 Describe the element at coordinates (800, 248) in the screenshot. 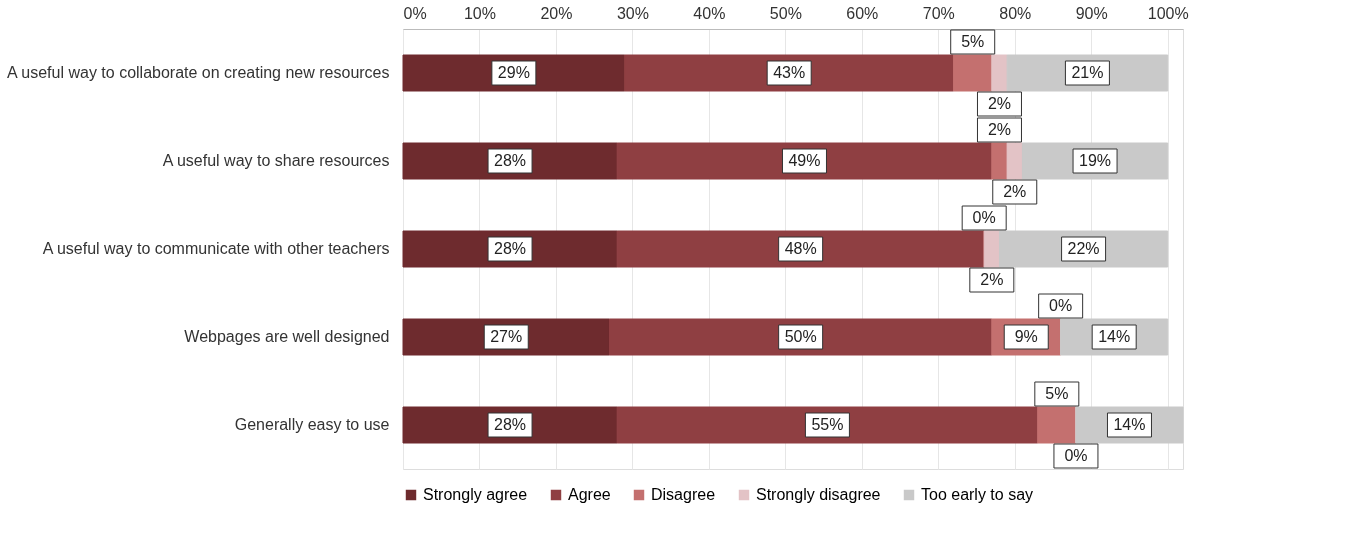

I see `data-label: 48%` at that location.